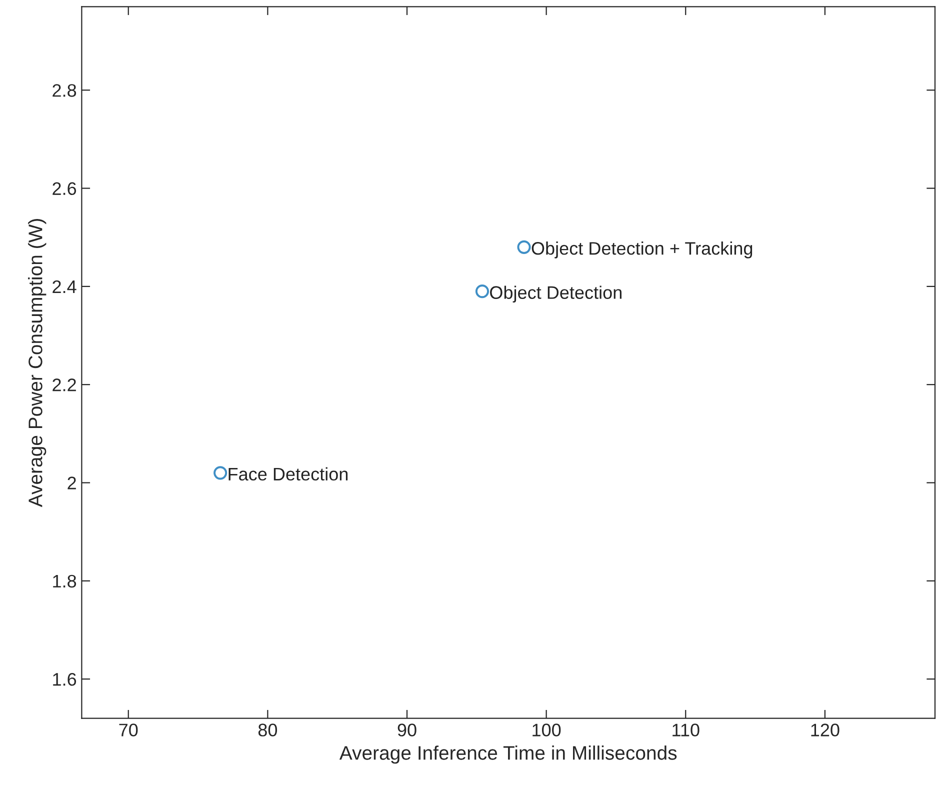  Describe the element at coordinates (288, 474) in the screenshot. I see `annotation: Face Detection` at that location.